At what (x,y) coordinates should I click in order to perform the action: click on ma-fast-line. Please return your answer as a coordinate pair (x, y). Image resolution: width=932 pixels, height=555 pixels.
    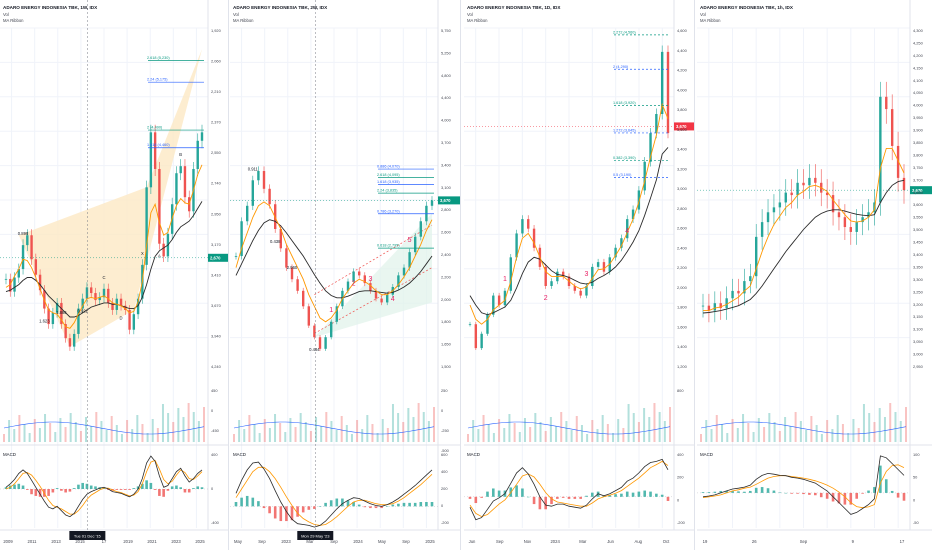
    Looking at the image, I should click on (334, 262).